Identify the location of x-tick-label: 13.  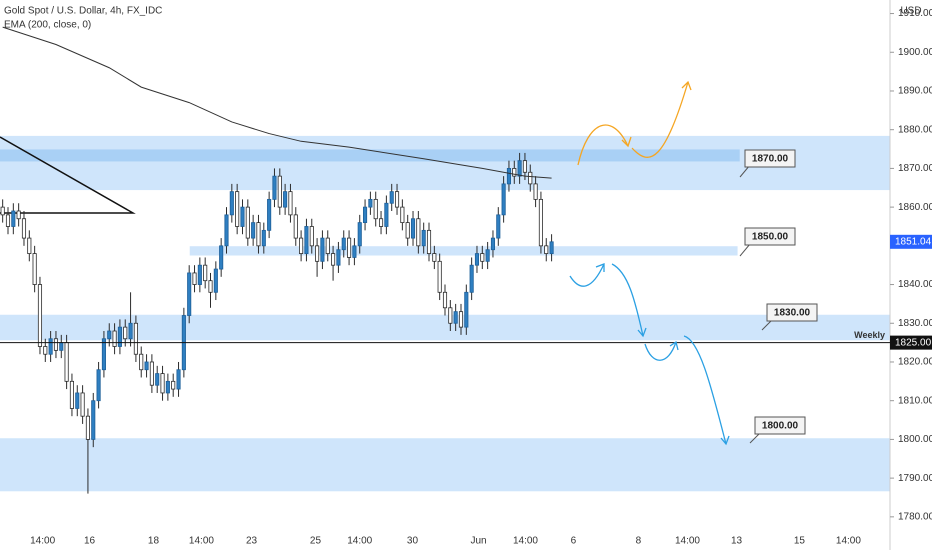
(737, 541).